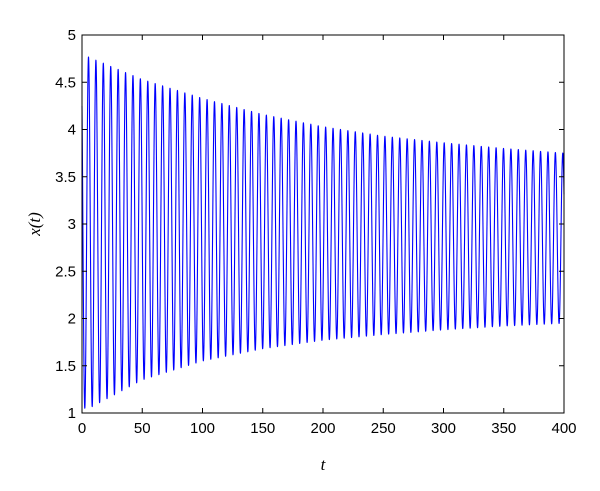 This screenshot has width=600, height=491. Describe the element at coordinates (65, 177) in the screenshot. I see `y-tick-label: 3.5` at that location.